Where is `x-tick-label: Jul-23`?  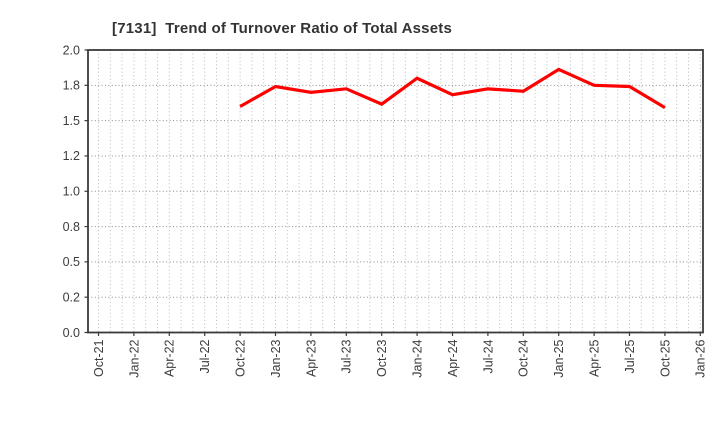 x-tick-label: Jul-23 is located at coordinates (347, 356).